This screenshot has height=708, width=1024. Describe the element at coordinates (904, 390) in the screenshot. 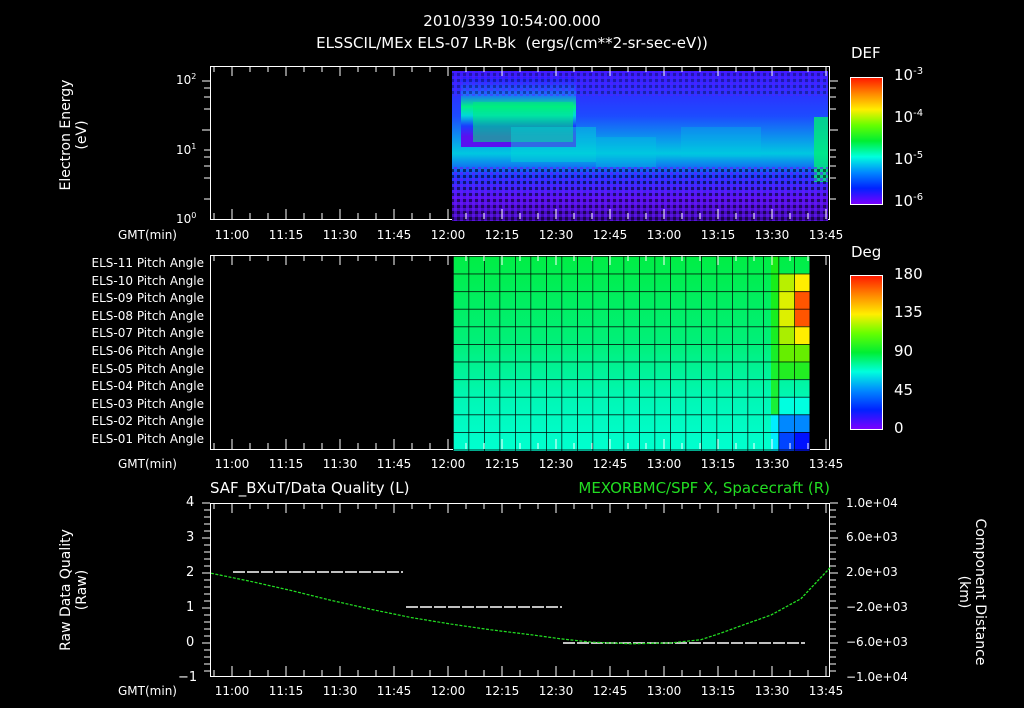

I see `deg-tick-45: 45` at that location.